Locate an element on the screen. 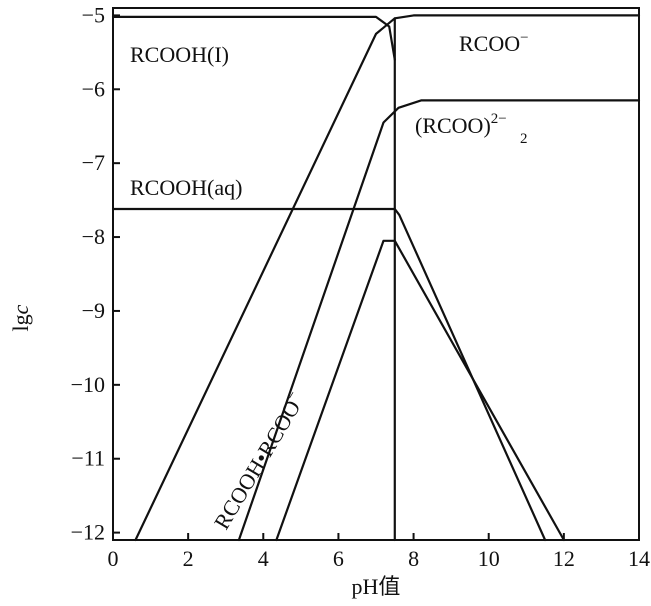 The width and height of the screenshot is (651, 606). series-label-rcoo-minus: RCOO− is located at coordinates (494, 43).